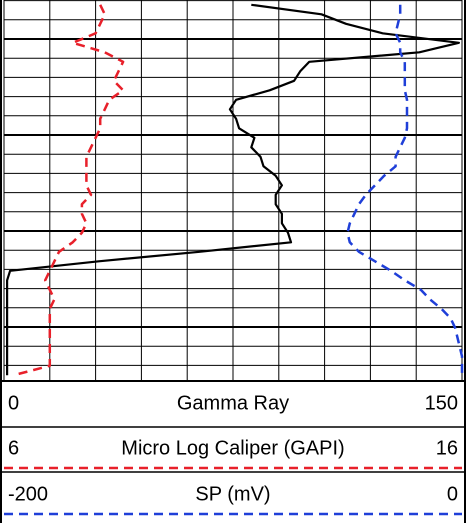 The width and height of the screenshot is (466, 528). Describe the element at coordinates (441, 403) in the screenshot. I see `scale-max-label: 150` at that location.